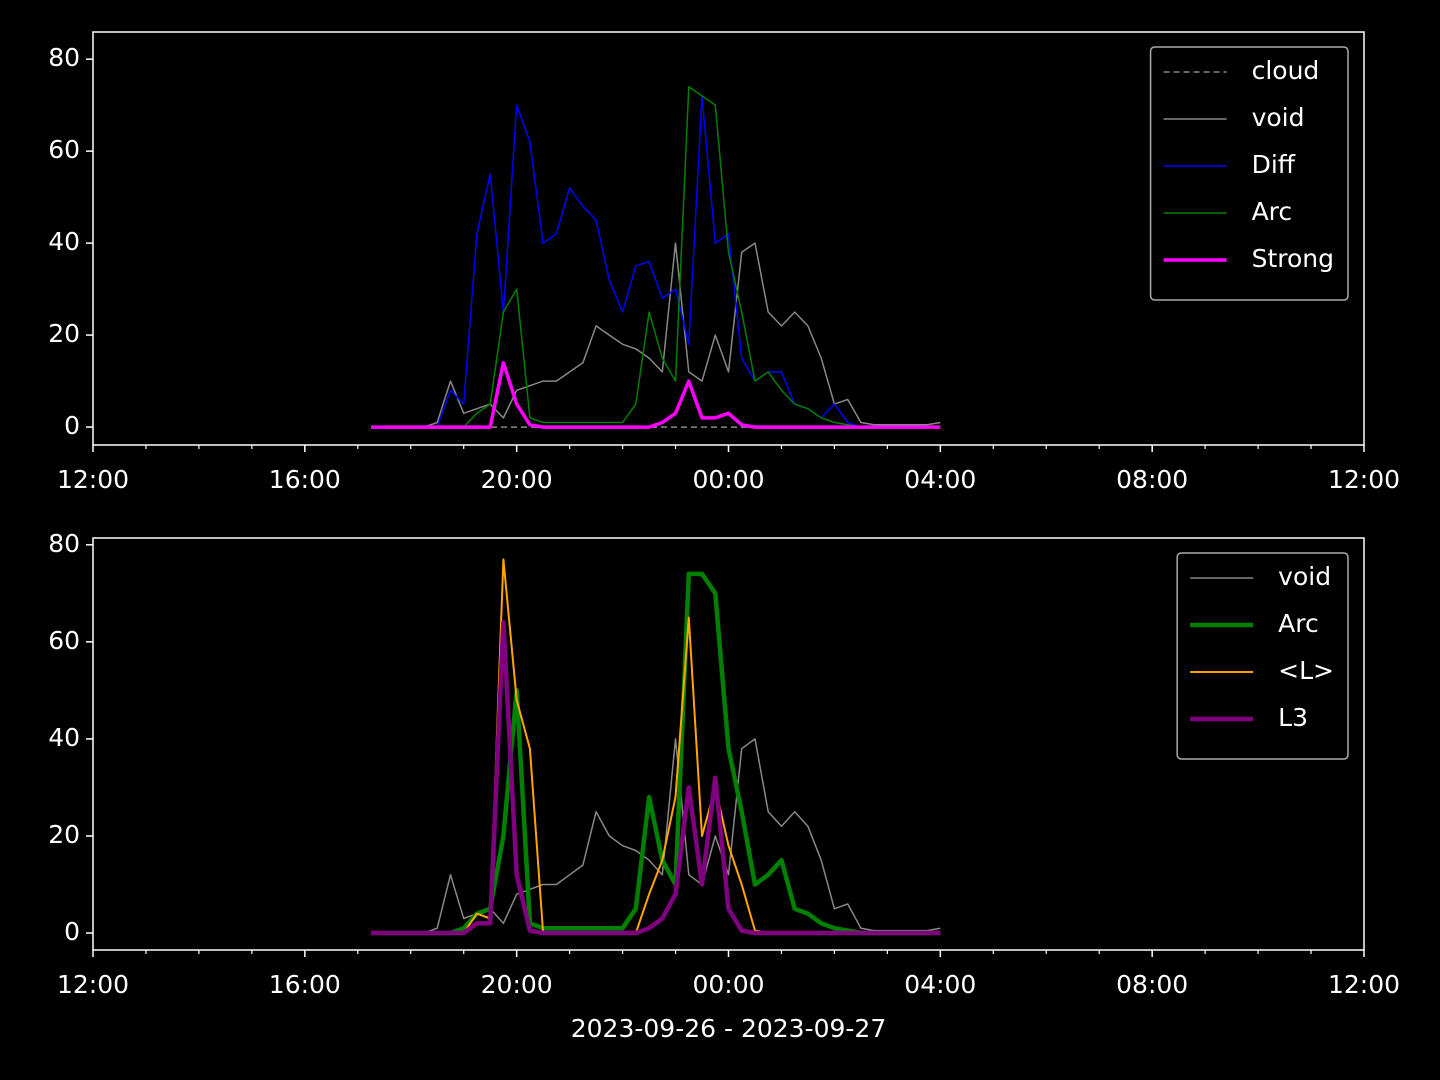  Describe the element at coordinates (1306, 670) in the screenshot. I see `legend-label: <L>` at that location.